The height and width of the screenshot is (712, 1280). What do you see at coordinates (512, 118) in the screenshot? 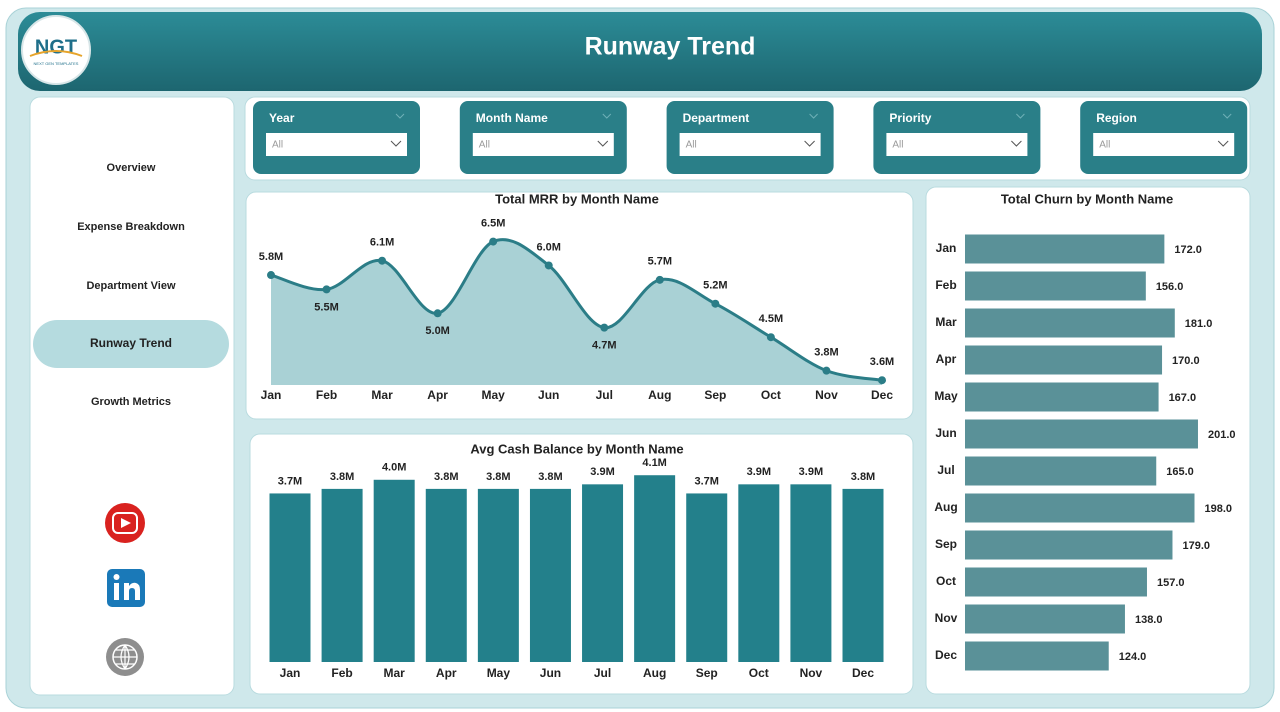
I see `filter-label: Month Name` at bounding box center [512, 118].